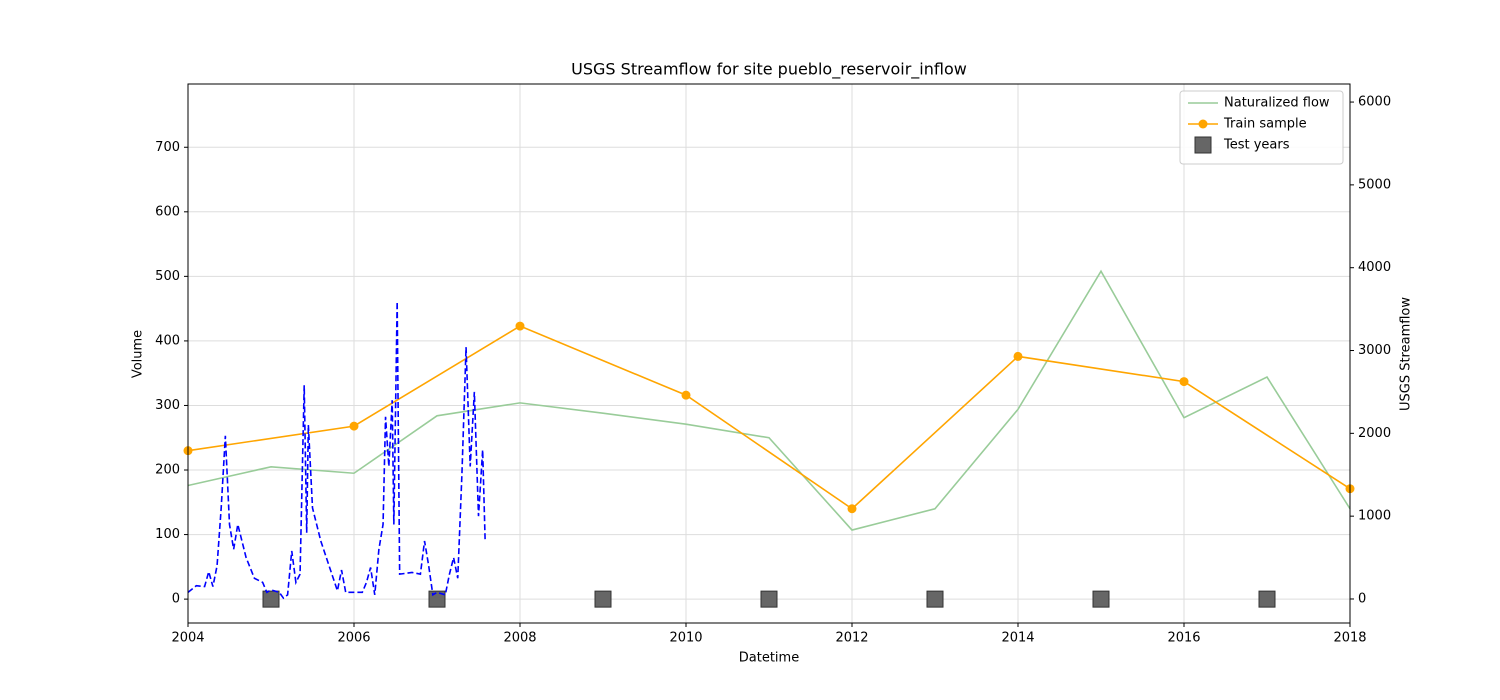 The image size is (1500, 700). Describe the element at coordinates (1374, 350) in the screenshot. I see `y2-tick-label: 3000` at that location.